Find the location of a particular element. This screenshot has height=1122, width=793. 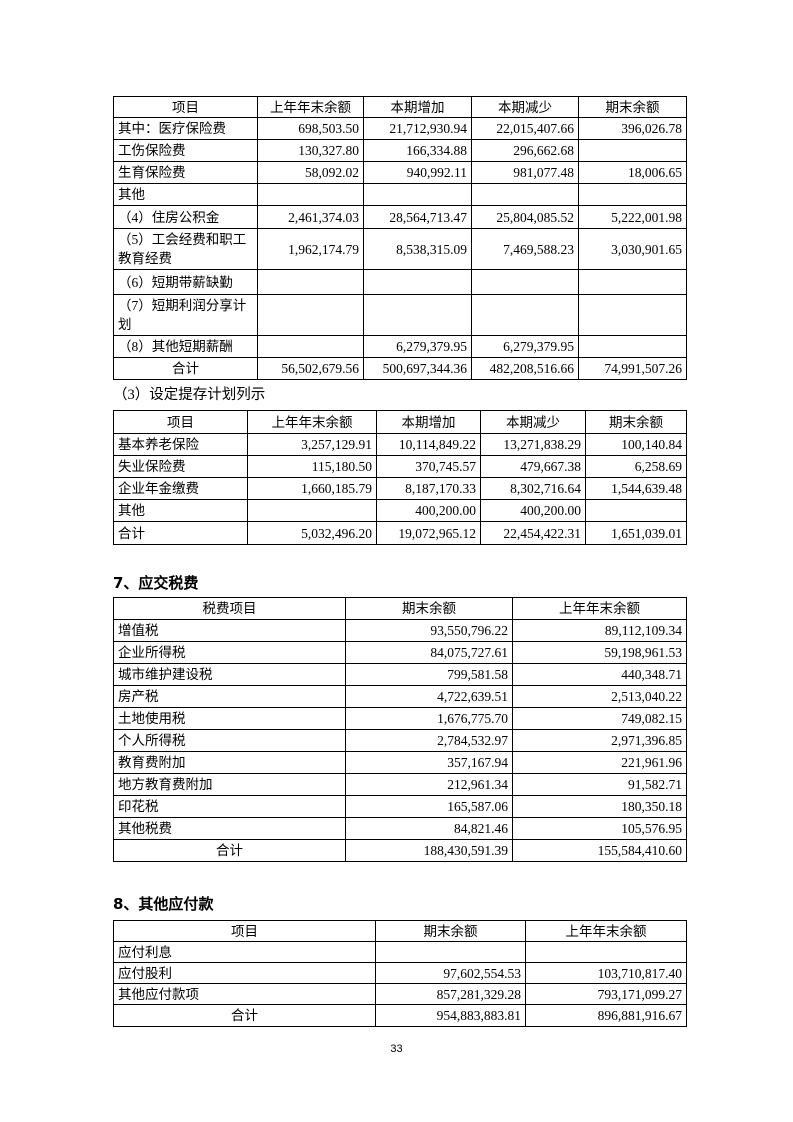

table-row: 个人所得税 2,784,532.97 2,971,396.85 is located at coordinates (400, 740).